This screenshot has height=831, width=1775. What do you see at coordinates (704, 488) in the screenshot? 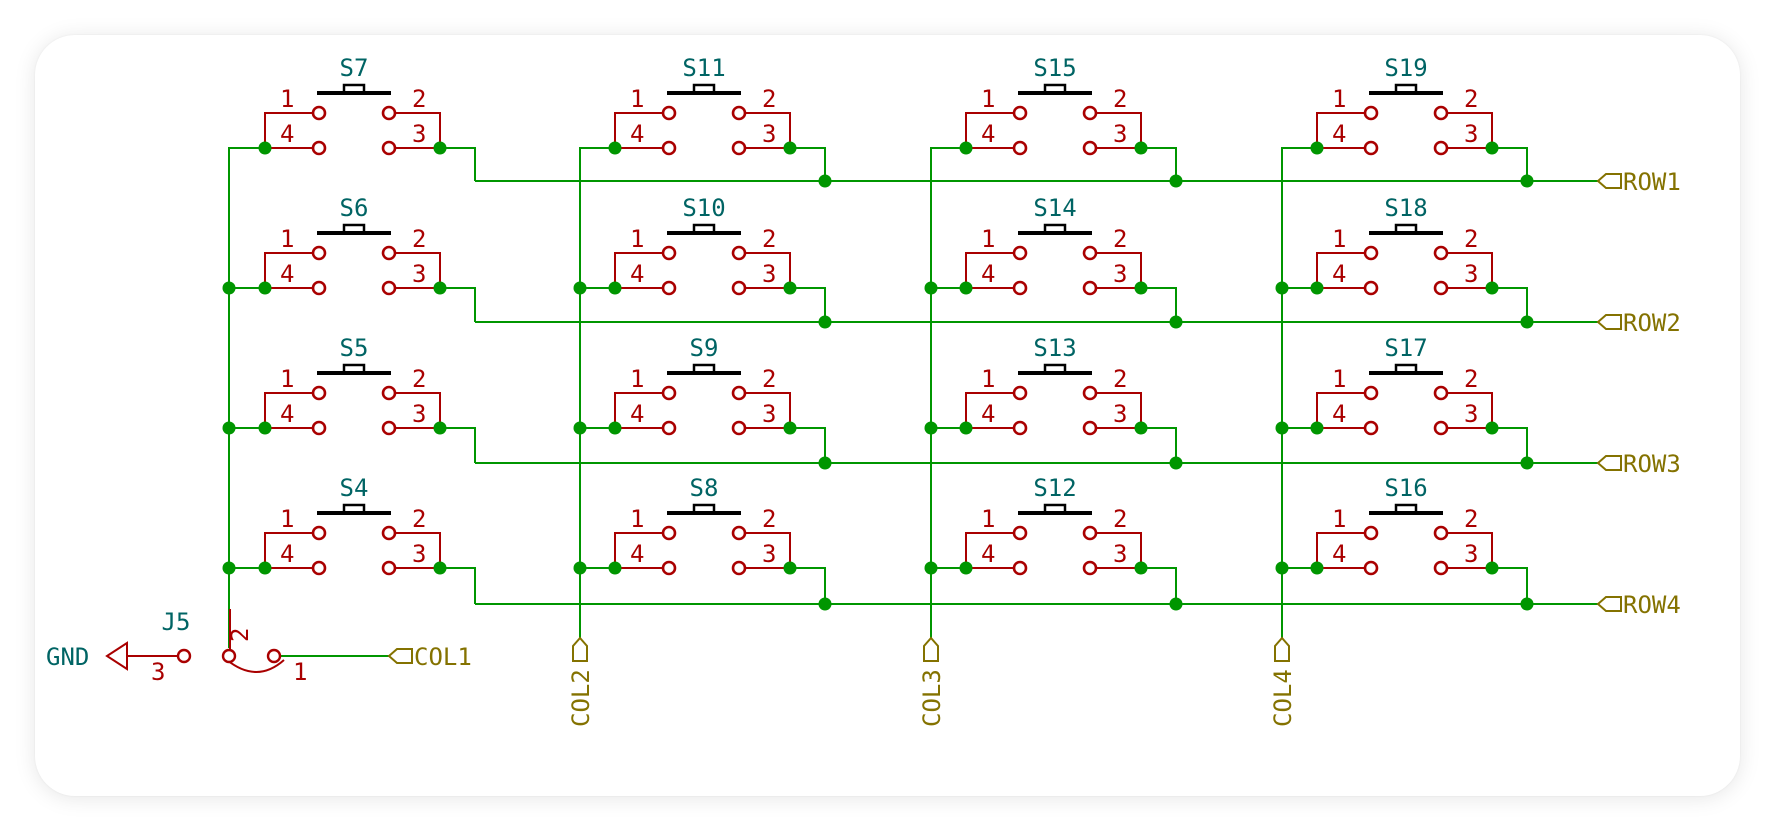
I see `switch-reference: S8` at bounding box center [704, 488].